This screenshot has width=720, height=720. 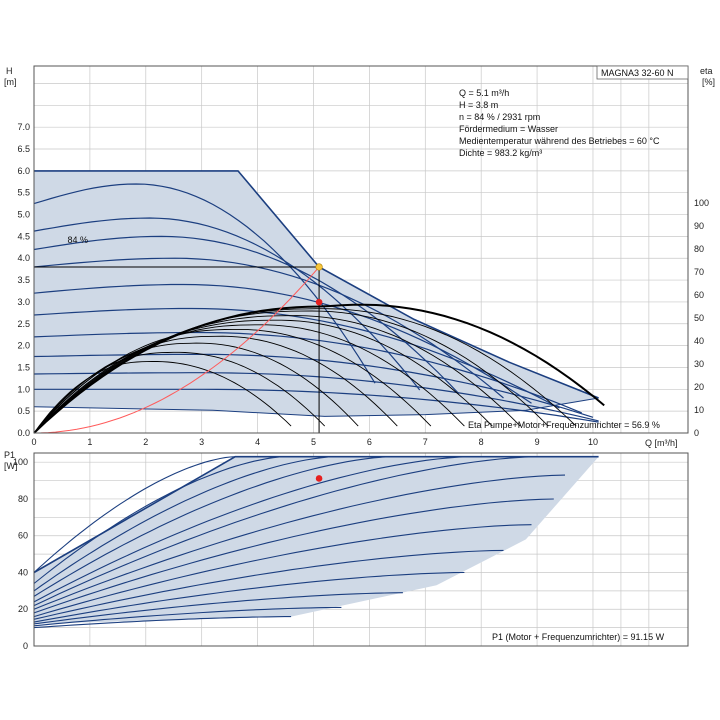 I want to click on x-tick-label: 8, so click(x=481, y=442).